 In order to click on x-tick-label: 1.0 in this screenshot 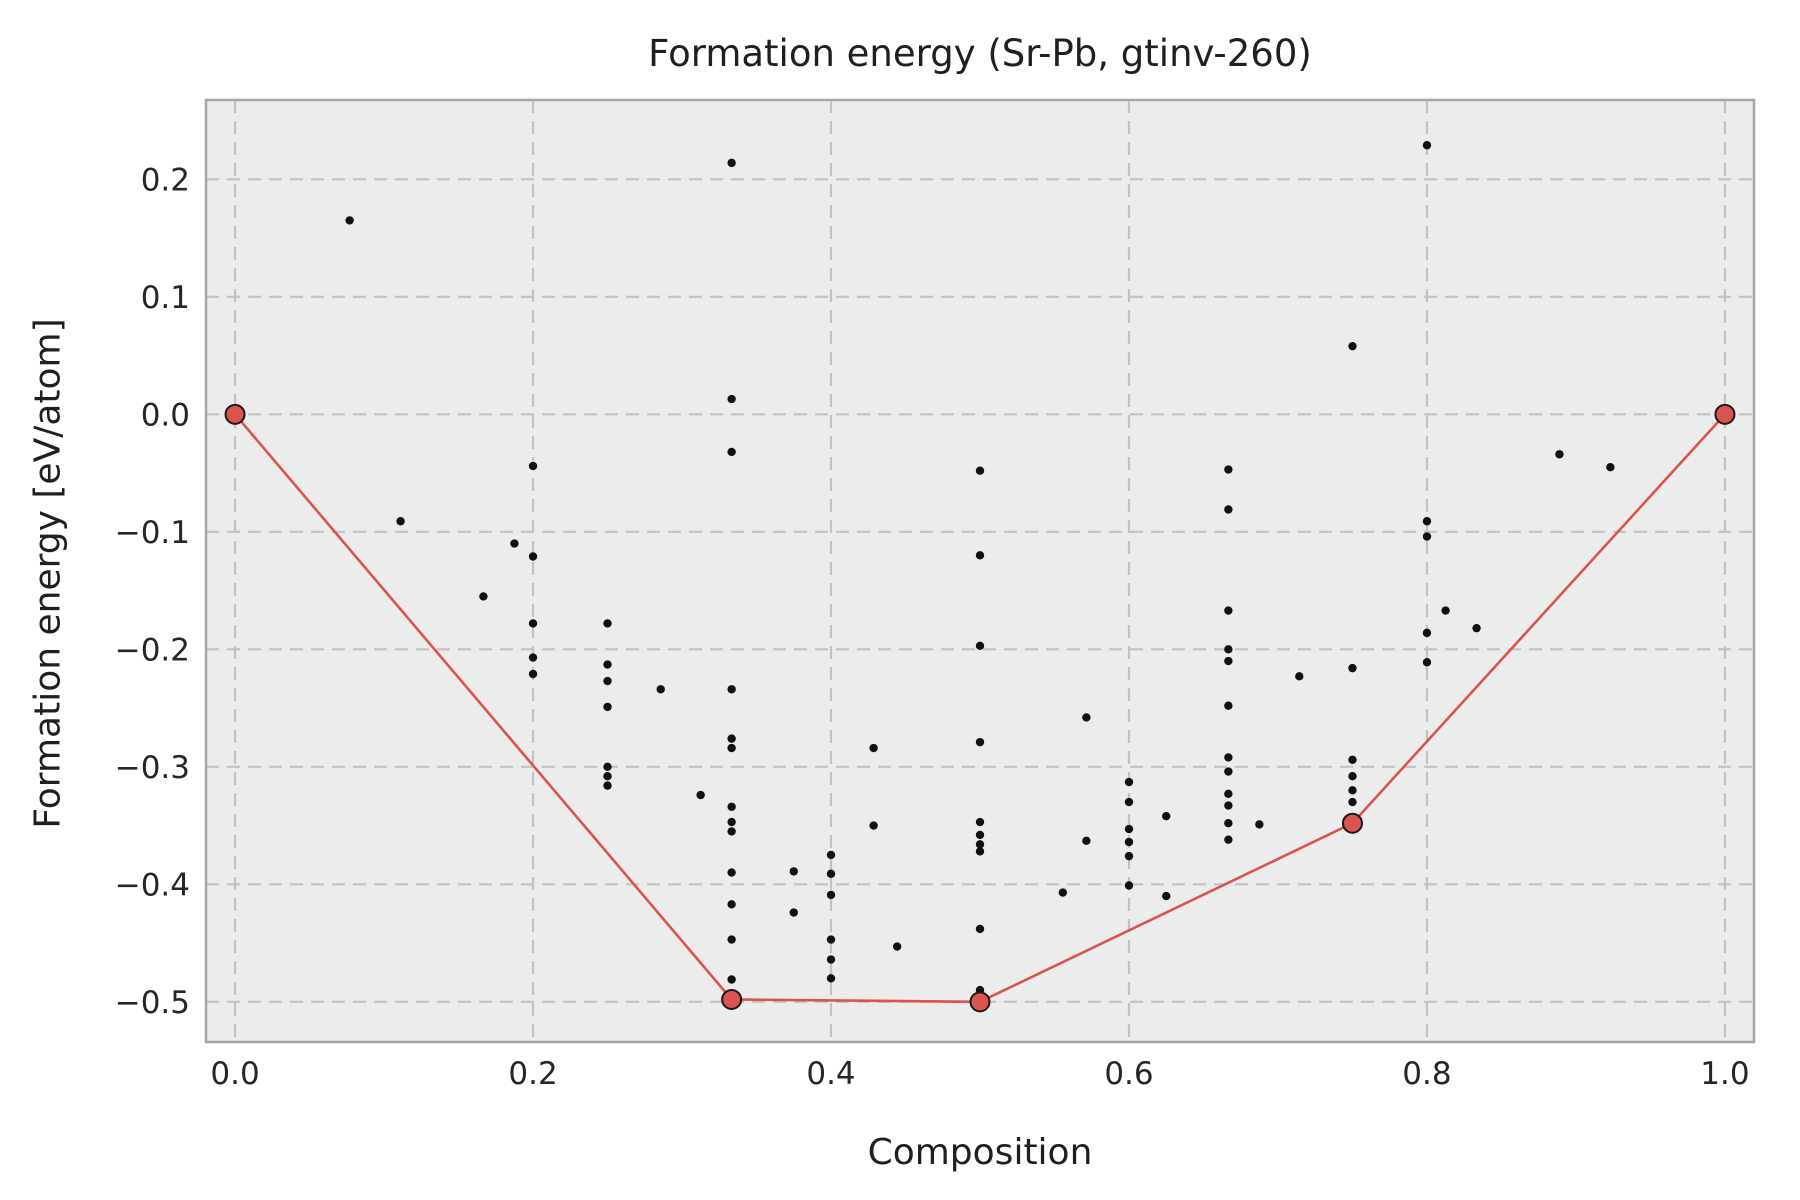, I will do `click(1724, 1074)`.